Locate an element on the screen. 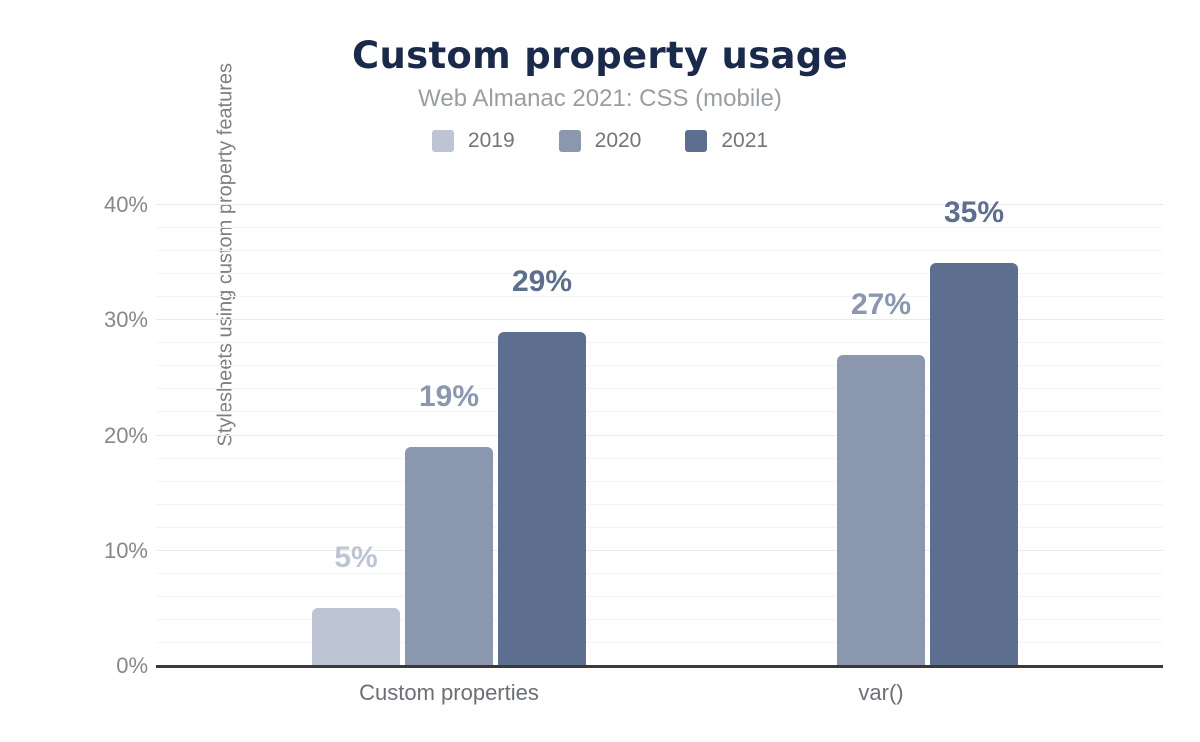  legend-swatch-2019 is located at coordinates (442, 141).